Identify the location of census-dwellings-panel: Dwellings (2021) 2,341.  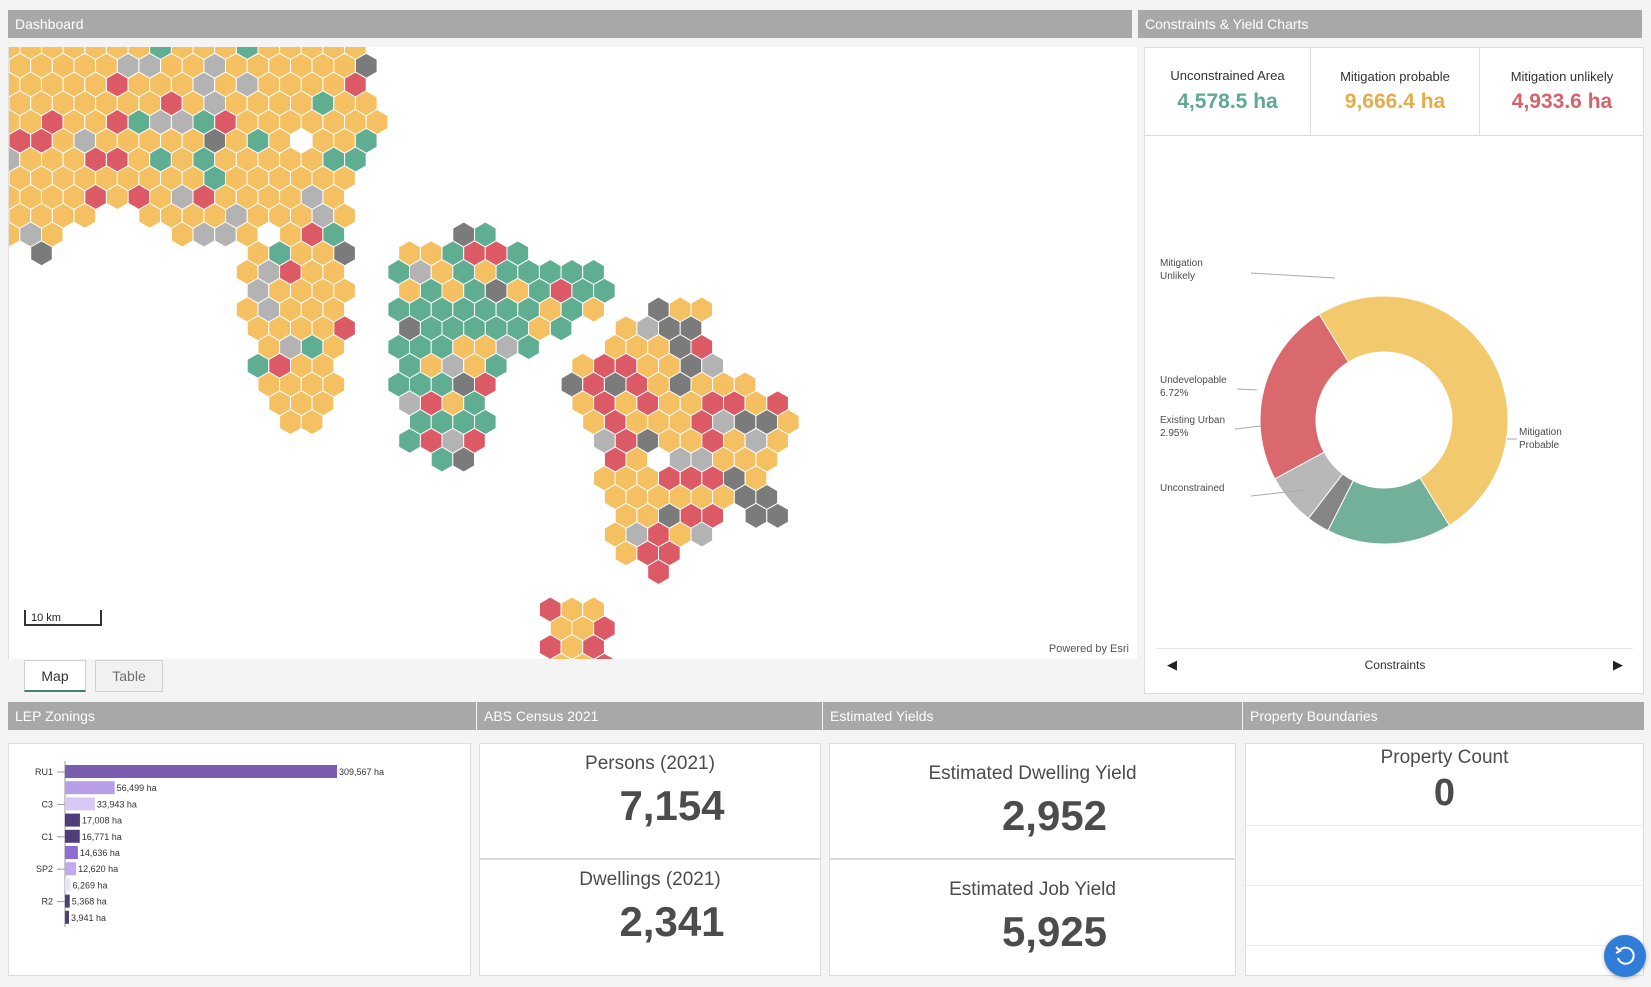
(650, 917).